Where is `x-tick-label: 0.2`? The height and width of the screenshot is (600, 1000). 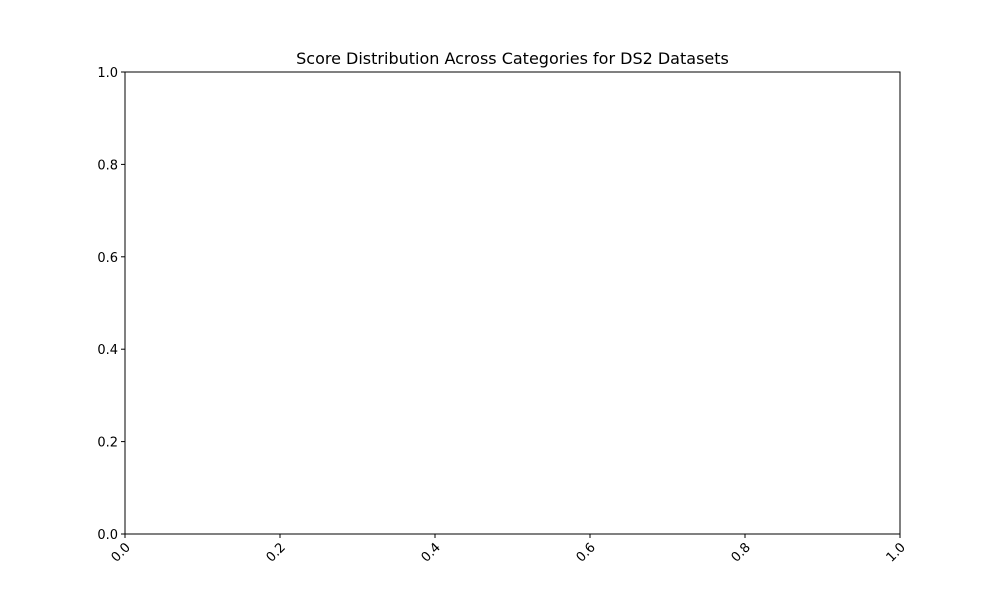 x-tick-label: 0.2 is located at coordinates (276, 552).